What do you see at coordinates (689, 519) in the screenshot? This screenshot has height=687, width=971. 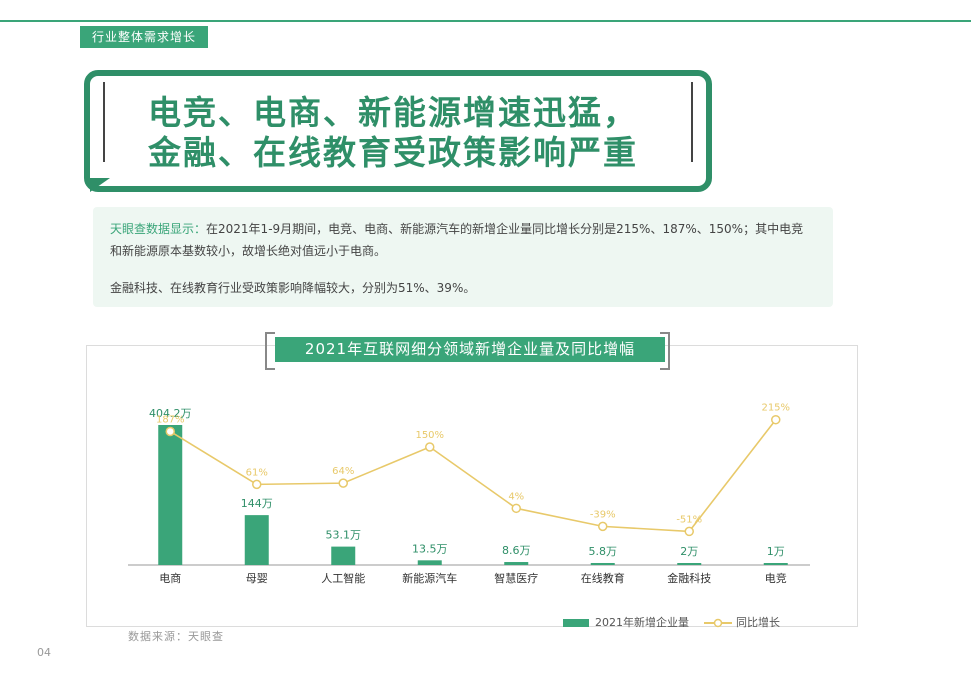 I see `growth-label-6: -51%` at bounding box center [689, 519].